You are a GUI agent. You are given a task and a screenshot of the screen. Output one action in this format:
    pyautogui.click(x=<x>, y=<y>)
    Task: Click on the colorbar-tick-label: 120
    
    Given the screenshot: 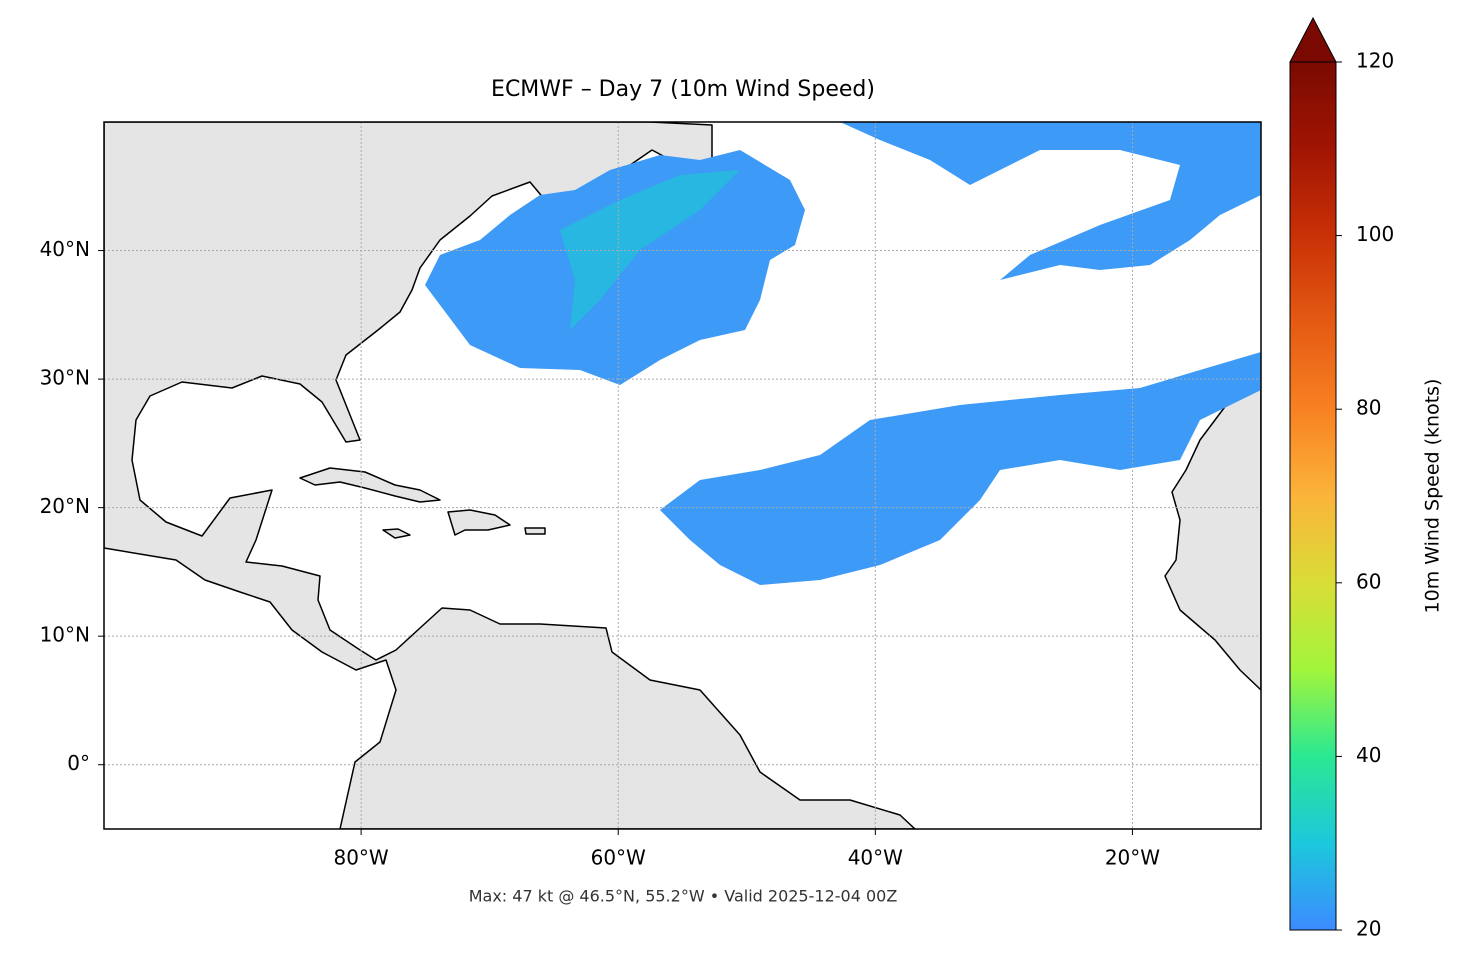 What is the action you would take?
    pyautogui.click(x=1375, y=61)
    